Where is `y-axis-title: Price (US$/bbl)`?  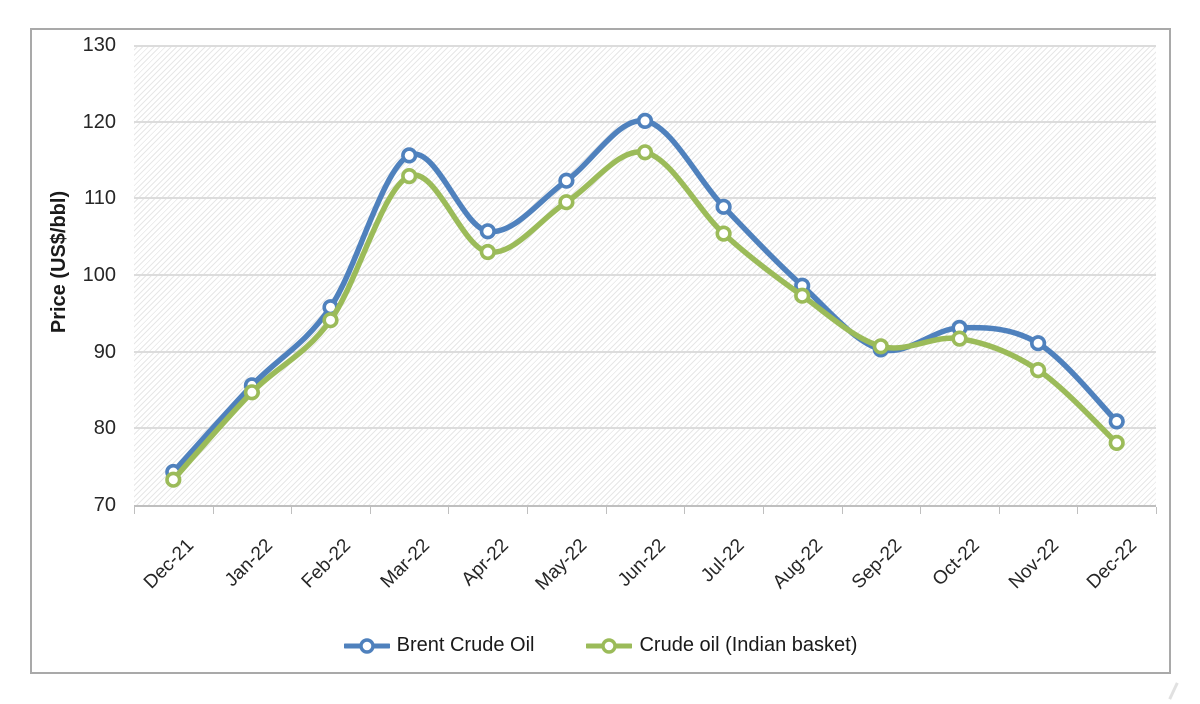 y-axis-title: Price (US$/bbl) is located at coordinates (59, 262).